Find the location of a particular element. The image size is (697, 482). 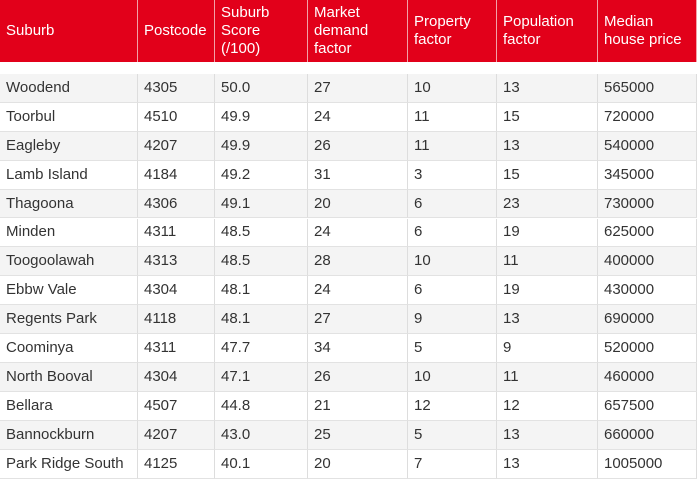

table-cell: 3 is located at coordinates (452, 175).